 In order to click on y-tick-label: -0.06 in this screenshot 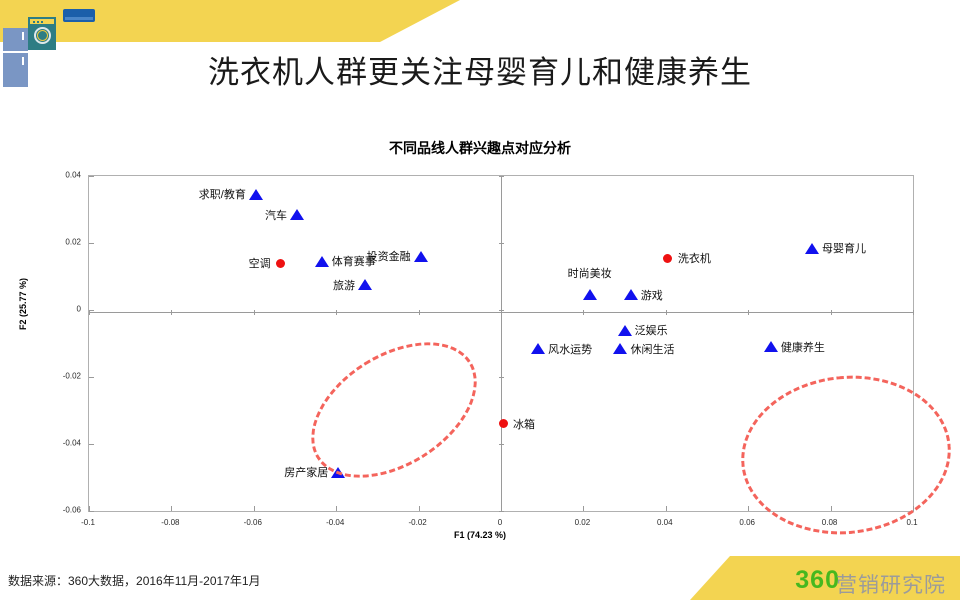, I will do `click(71, 510)`.